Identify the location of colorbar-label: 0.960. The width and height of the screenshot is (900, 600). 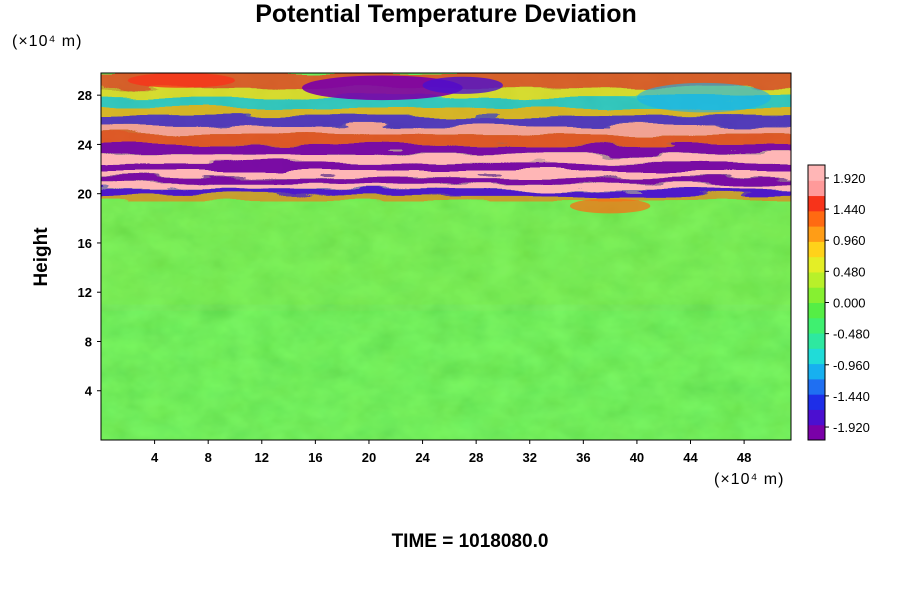
(849, 240).